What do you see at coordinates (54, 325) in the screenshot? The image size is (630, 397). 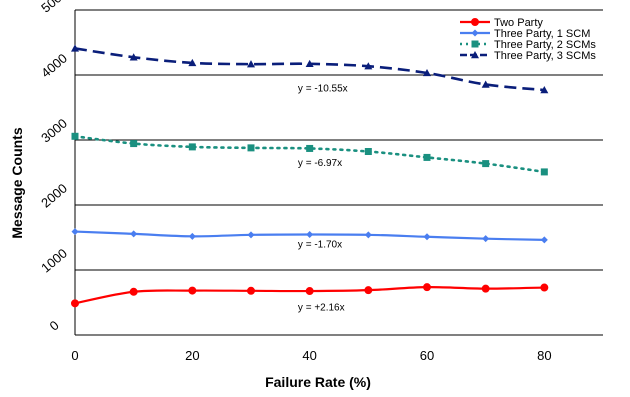 I see `y-tick-label: 0` at bounding box center [54, 325].